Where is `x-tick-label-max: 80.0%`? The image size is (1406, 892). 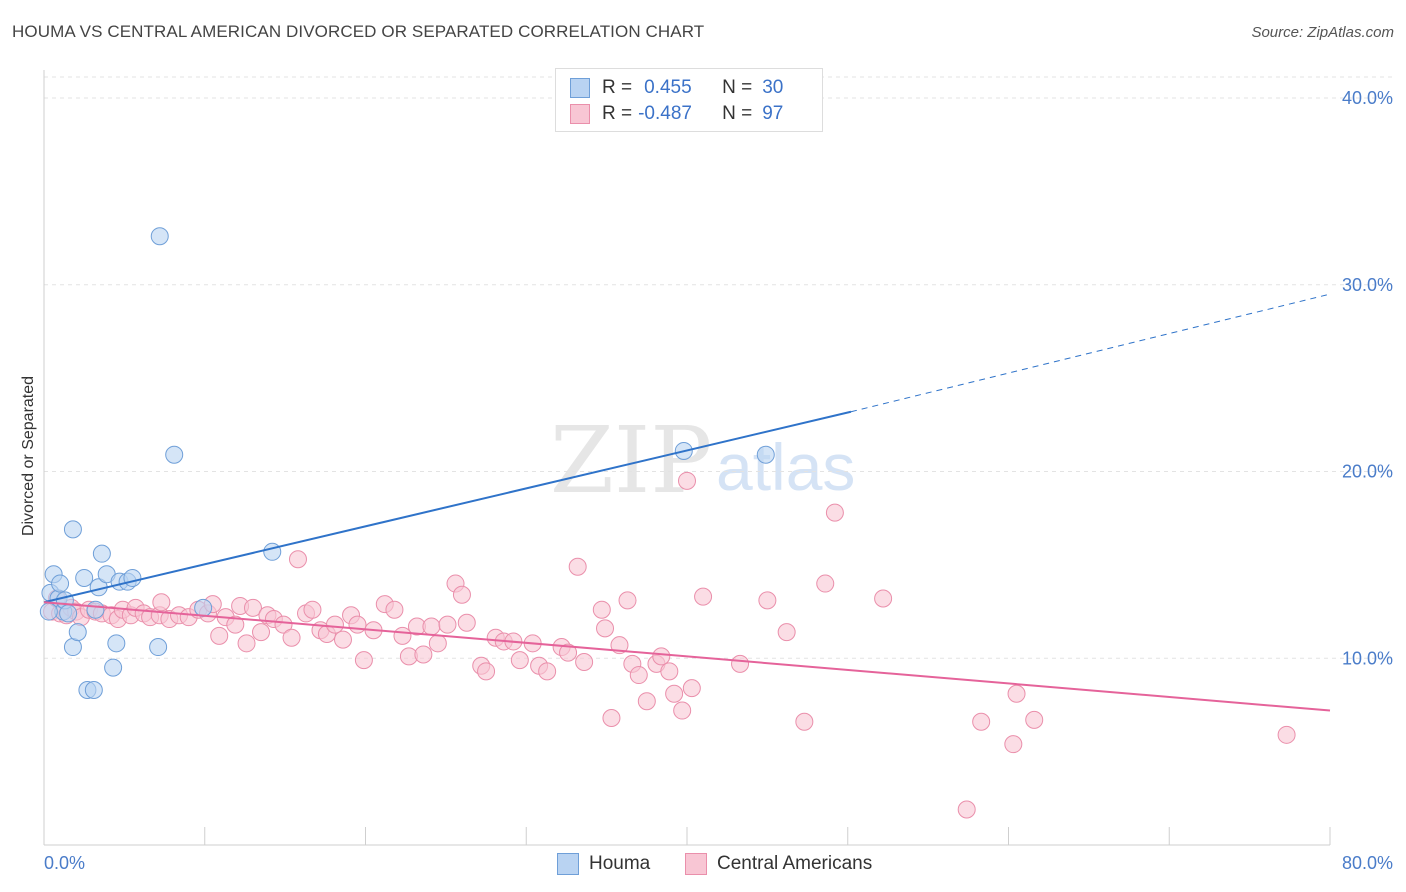
x-tick-label-max: 80.0% is located at coordinates (1367, 863).